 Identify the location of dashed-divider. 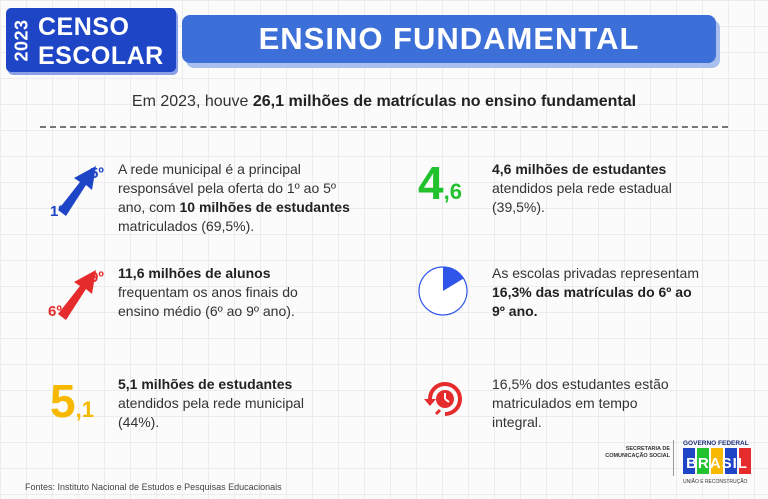
(384, 127).